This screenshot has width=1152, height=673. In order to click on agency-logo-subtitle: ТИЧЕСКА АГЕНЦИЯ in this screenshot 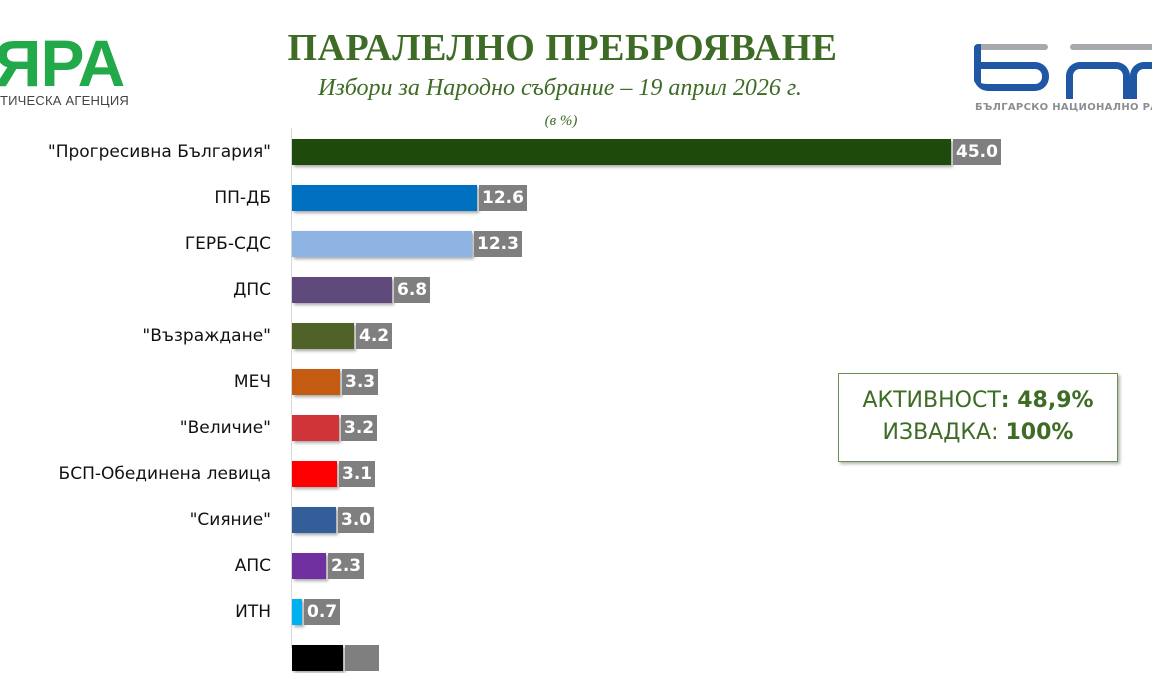, I will do `click(64, 100)`.